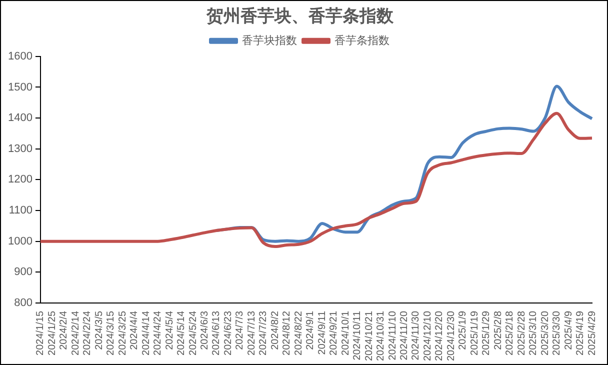 This screenshot has height=365, width=608. I want to click on y-tick-label: 1300, so click(20, 148).